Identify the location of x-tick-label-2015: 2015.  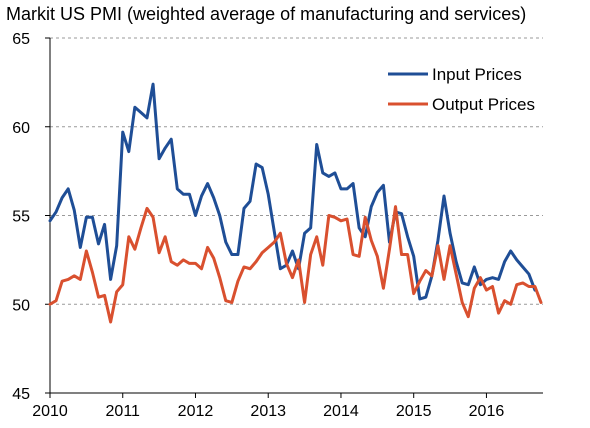
(414, 411).